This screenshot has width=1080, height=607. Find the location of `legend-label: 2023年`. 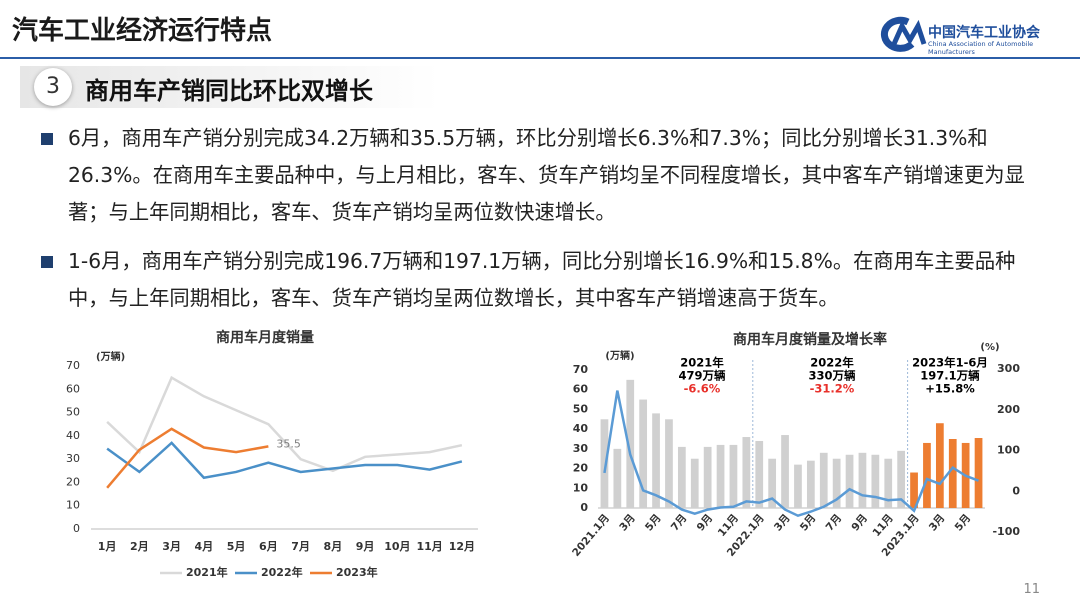

legend-label: 2023年 is located at coordinates (357, 572).